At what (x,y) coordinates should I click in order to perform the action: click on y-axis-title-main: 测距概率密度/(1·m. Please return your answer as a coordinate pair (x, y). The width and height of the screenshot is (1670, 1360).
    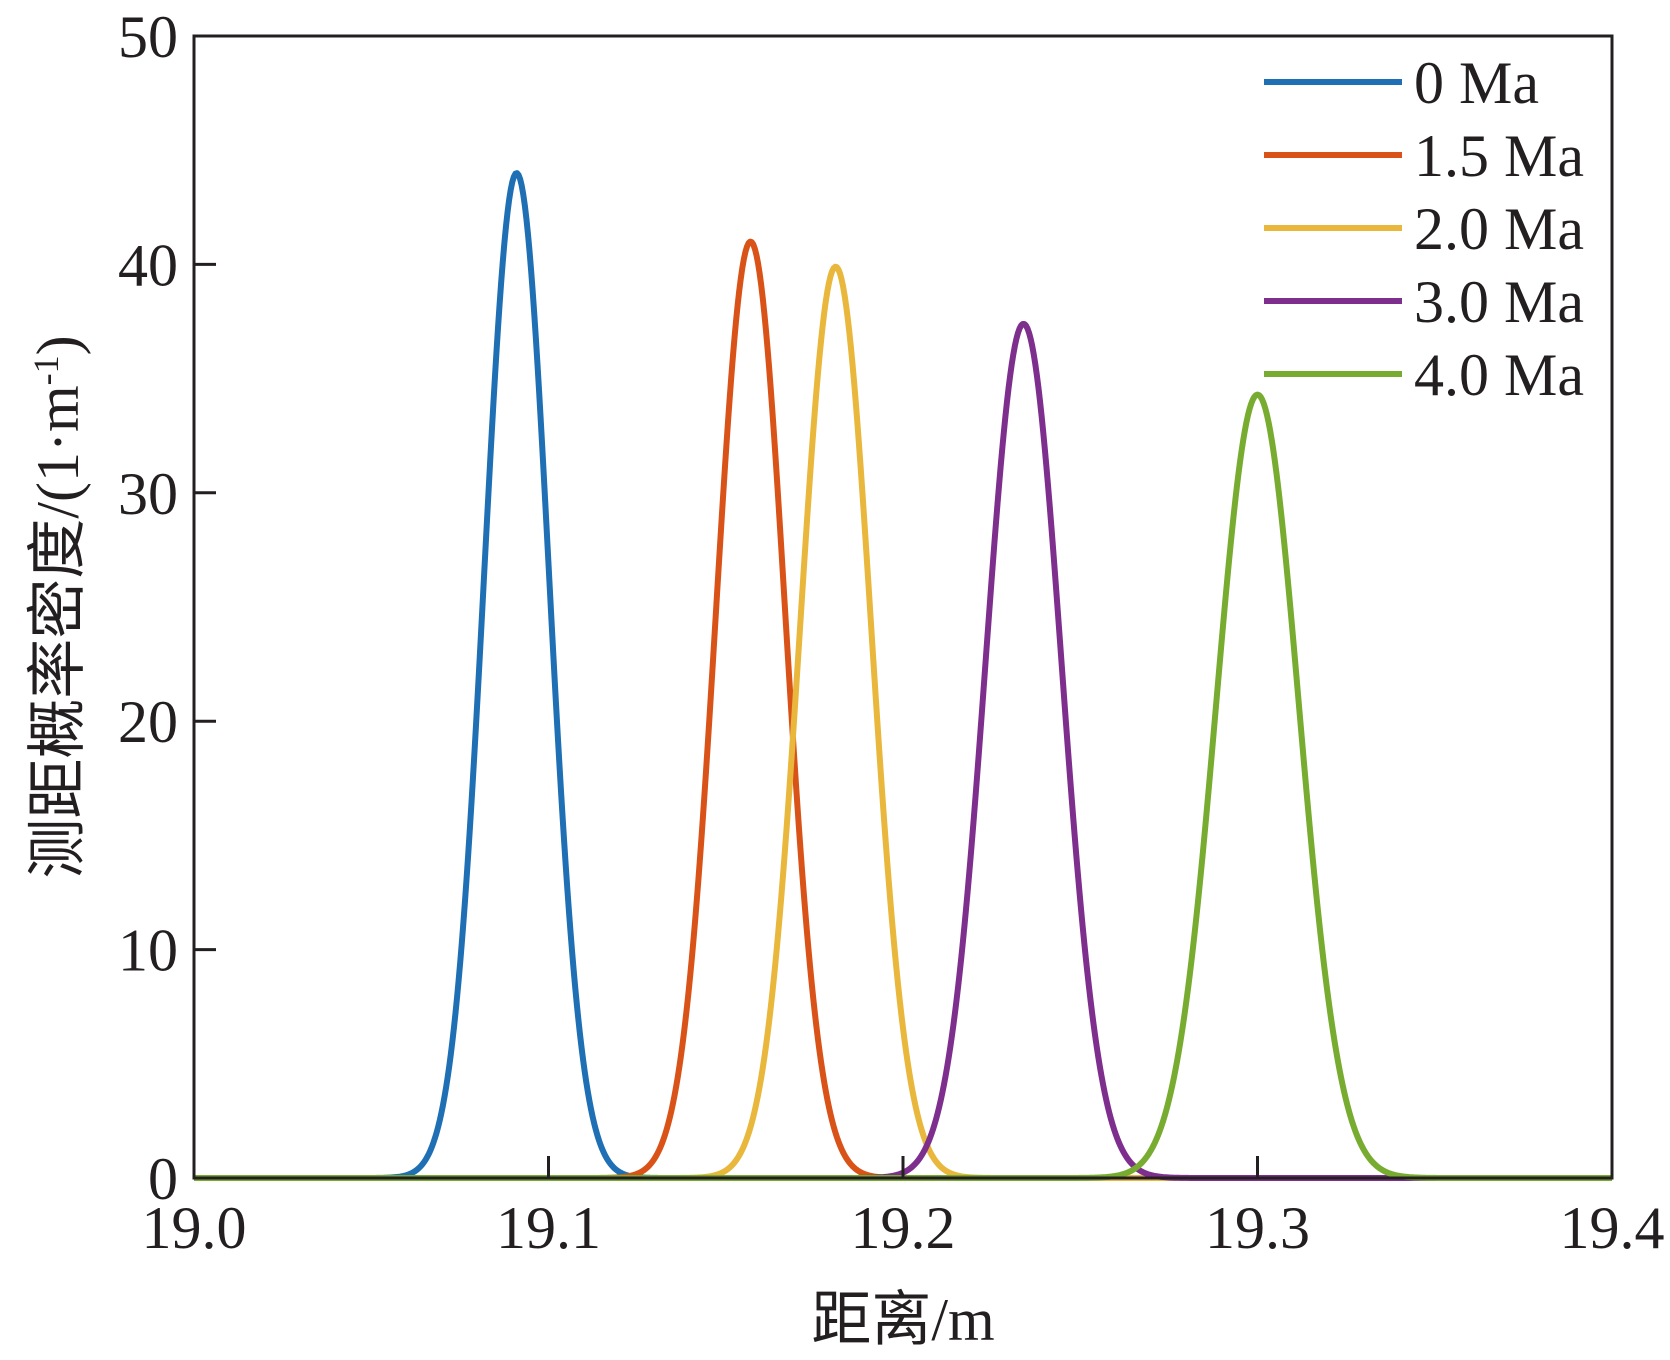
    Looking at the image, I should click on (58, 631).